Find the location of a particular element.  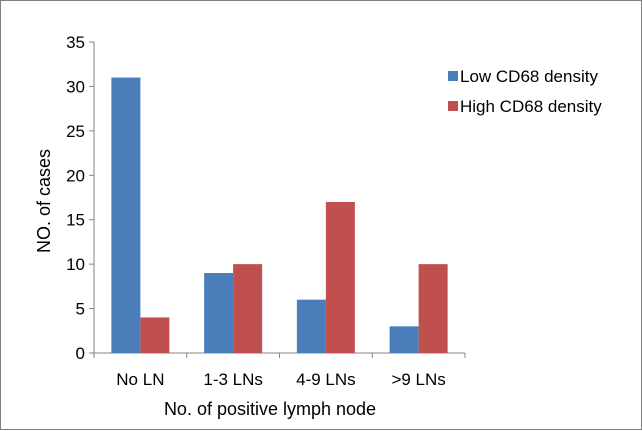

y-tick-label: 20 is located at coordinates (75, 175).